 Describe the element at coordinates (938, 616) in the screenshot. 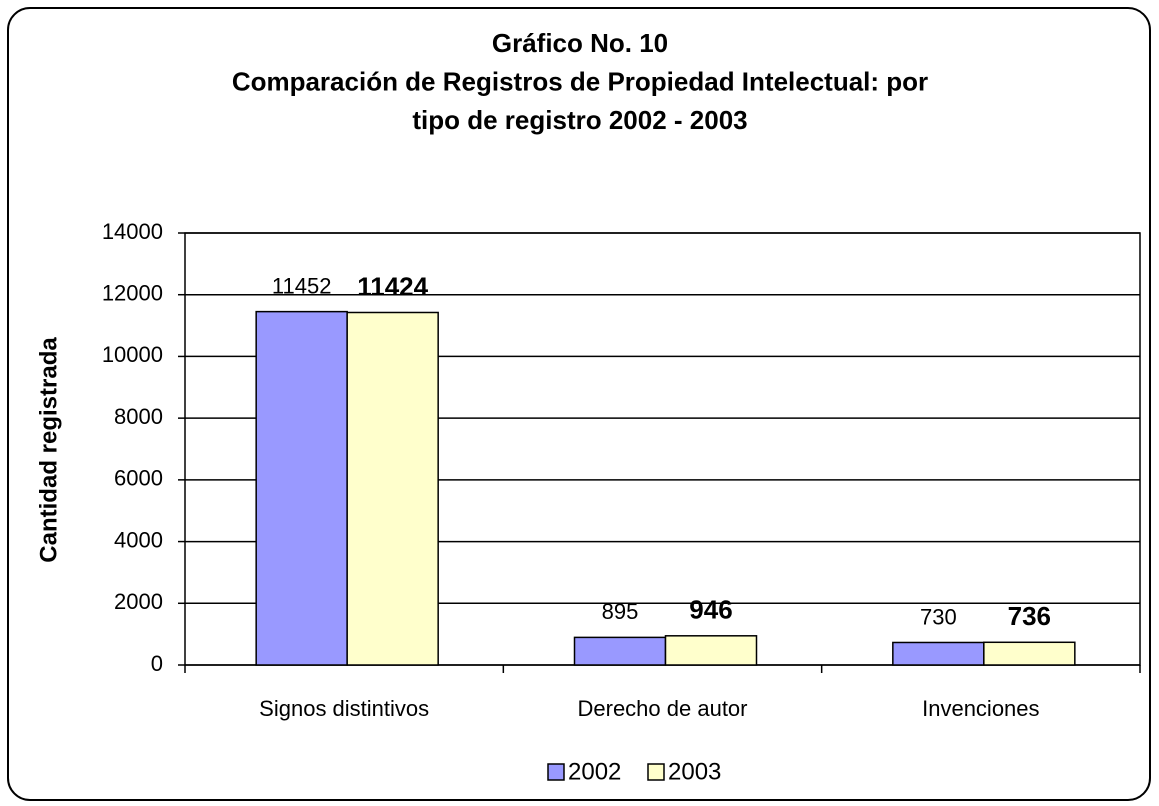

I see `data-label: 730` at that location.